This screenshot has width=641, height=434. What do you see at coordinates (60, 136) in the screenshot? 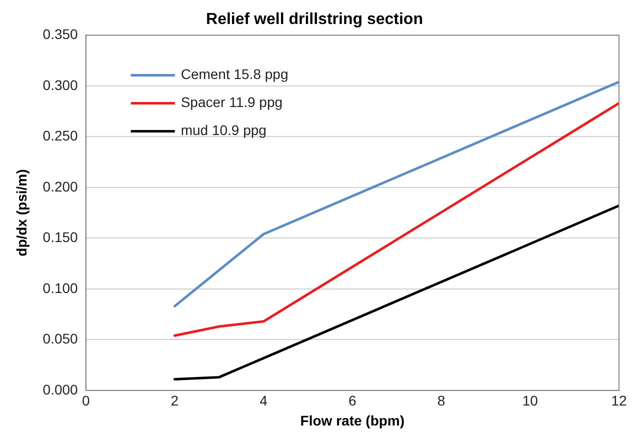
I see `y-tick-label: 0.250` at bounding box center [60, 136].